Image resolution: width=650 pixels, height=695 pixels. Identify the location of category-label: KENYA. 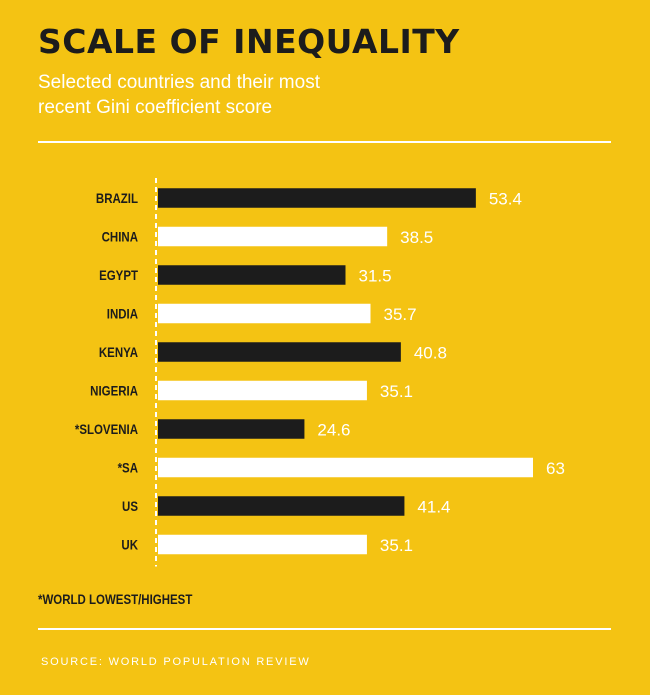
(118, 352).